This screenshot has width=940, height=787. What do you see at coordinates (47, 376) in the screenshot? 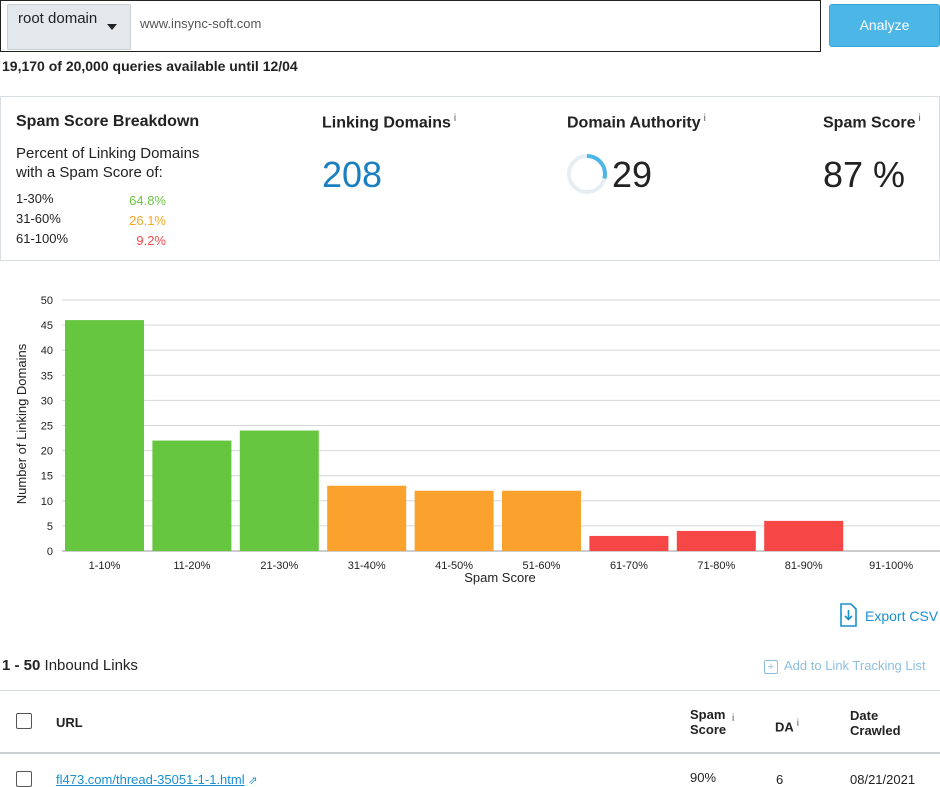
I see `chart-y-tick-label: 35` at bounding box center [47, 376].